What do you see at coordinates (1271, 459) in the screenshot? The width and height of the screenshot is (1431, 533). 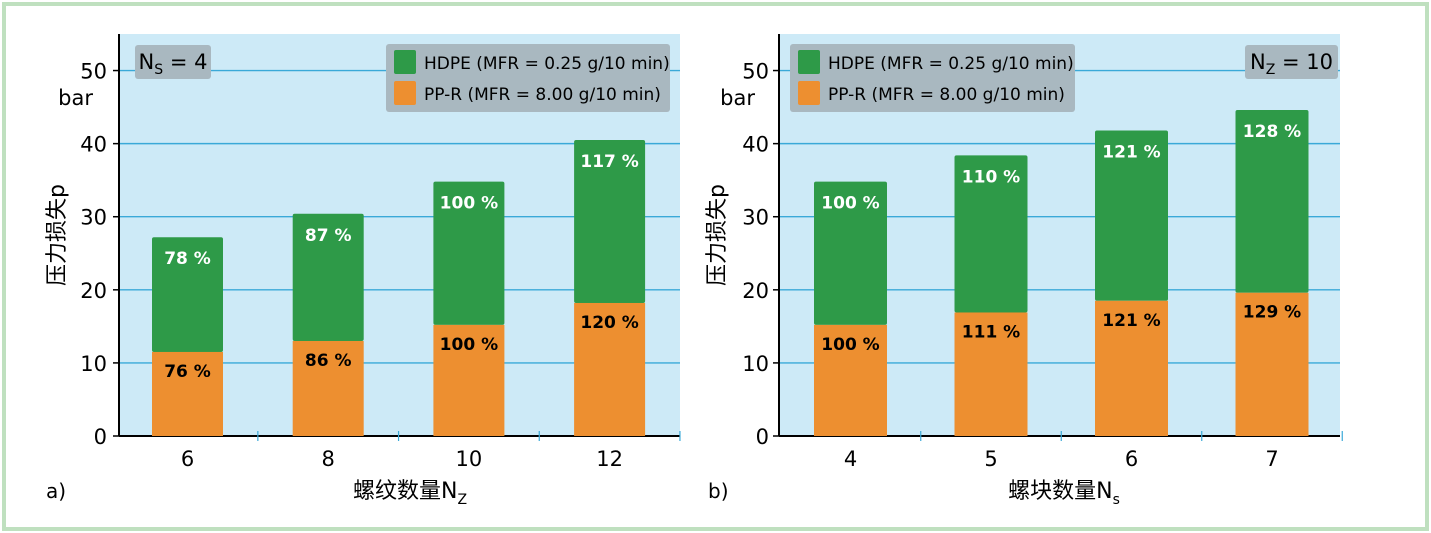 I see `x-tick-label: 7` at bounding box center [1271, 459].